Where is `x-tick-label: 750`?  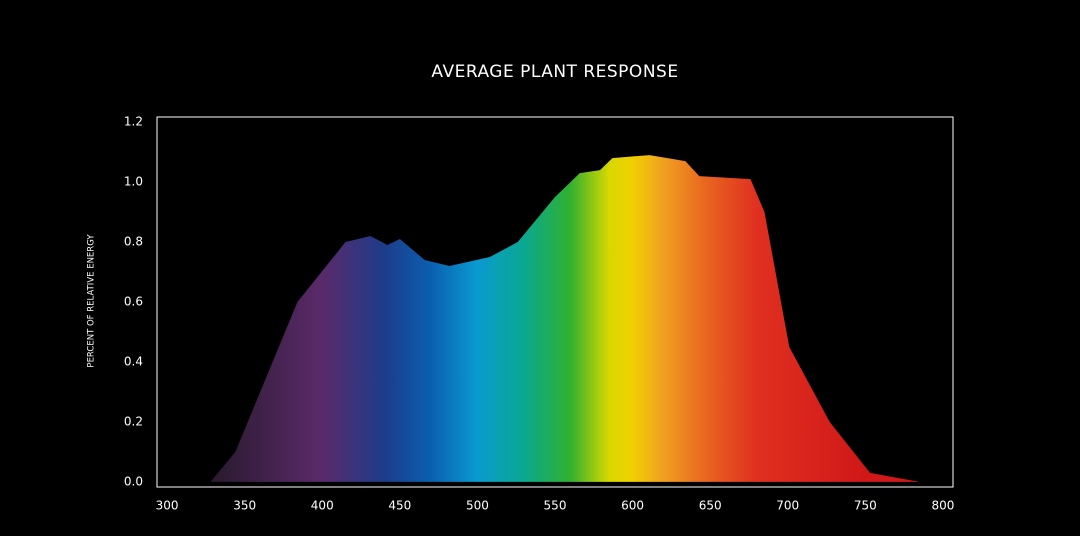
x-tick-label: 750 is located at coordinates (865, 506).